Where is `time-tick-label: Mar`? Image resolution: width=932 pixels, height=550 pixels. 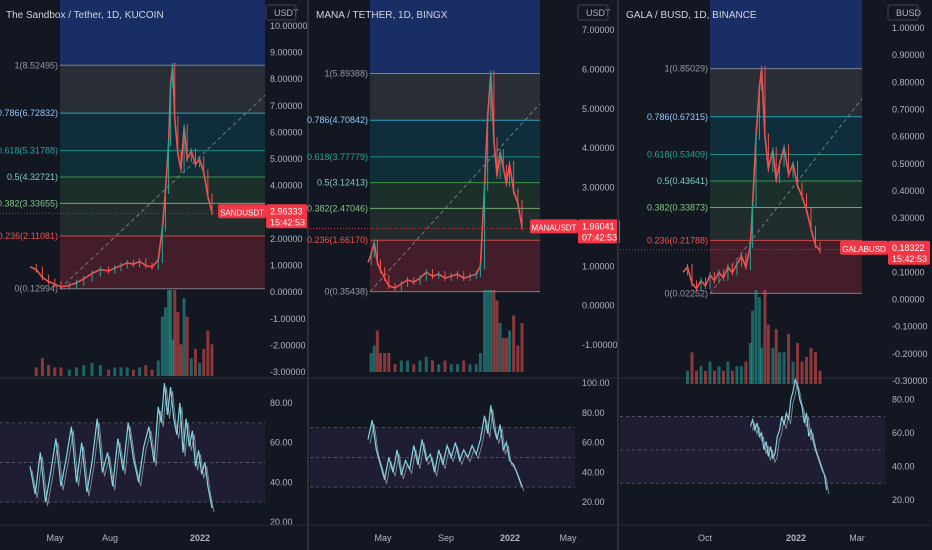
time-tick-label: Mar is located at coordinates (857, 538).